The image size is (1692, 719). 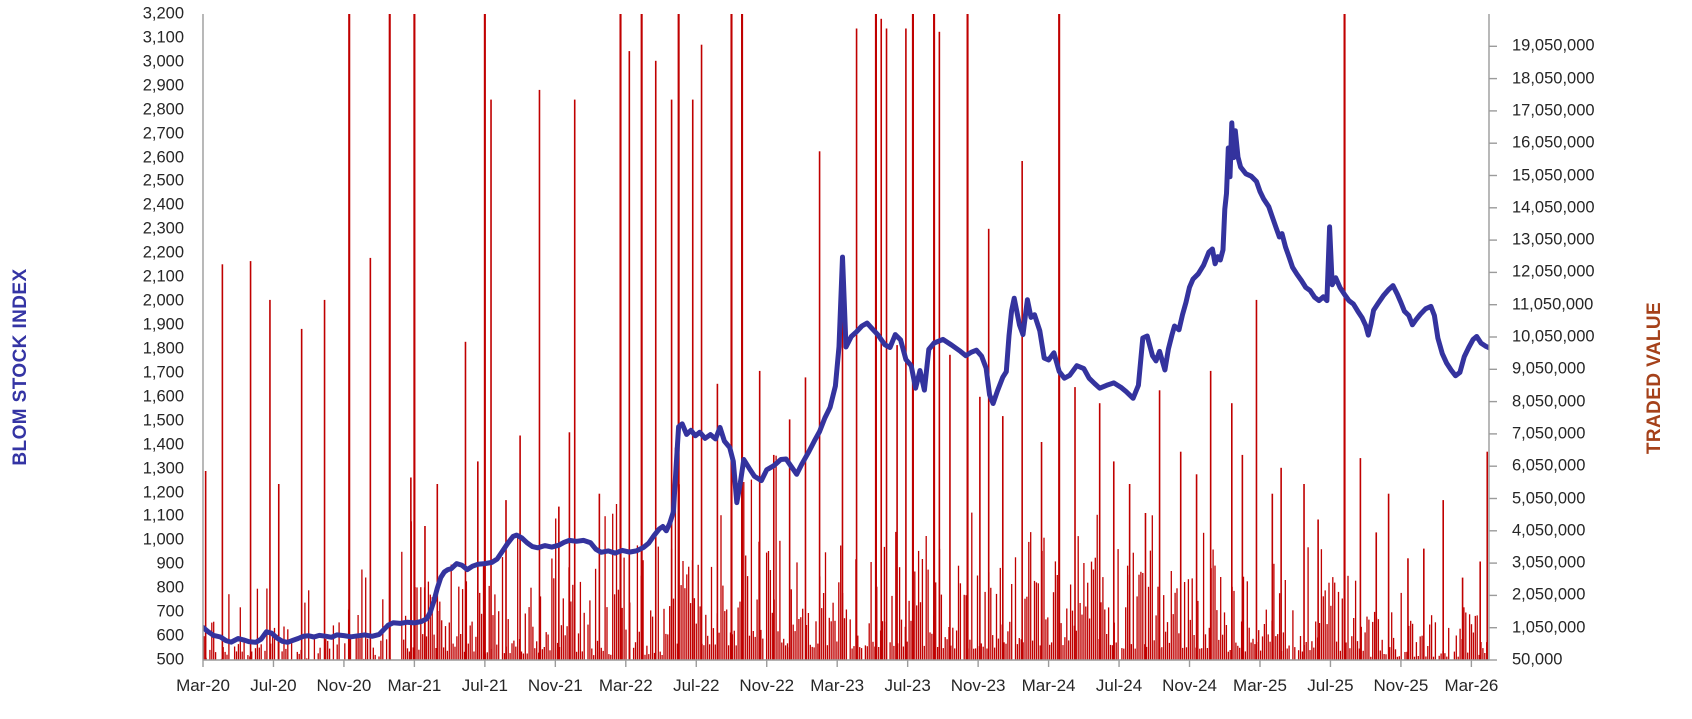 I want to click on x-tick-label: Jul-22, so click(x=696, y=685).